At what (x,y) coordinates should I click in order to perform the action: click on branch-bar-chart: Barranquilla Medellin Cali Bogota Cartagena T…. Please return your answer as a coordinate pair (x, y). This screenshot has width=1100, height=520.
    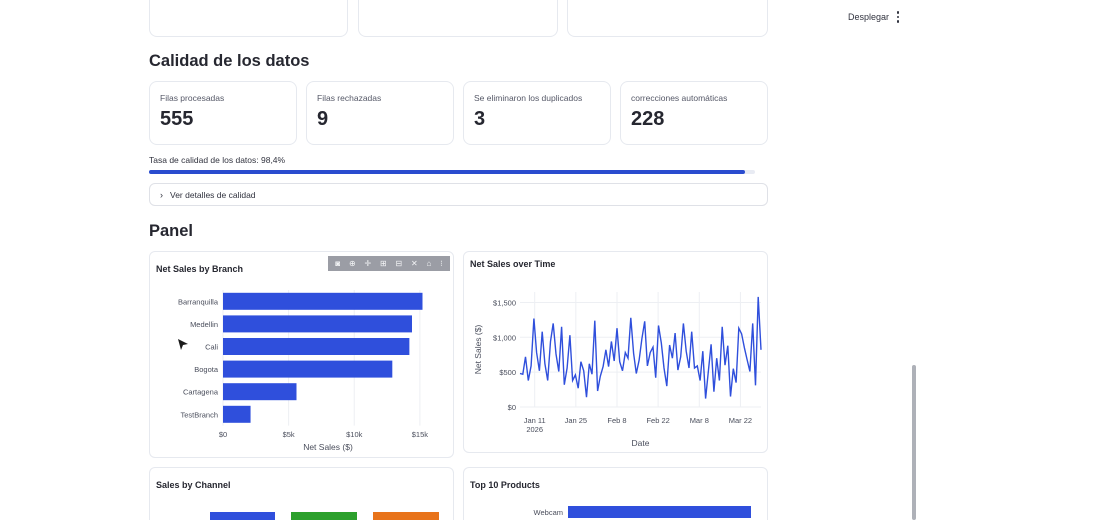
    Looking at the image, I should click on (303, 371).